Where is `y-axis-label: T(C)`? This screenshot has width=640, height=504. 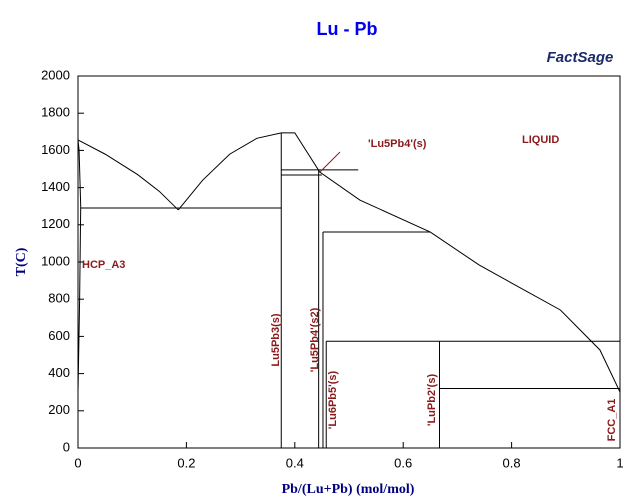 y-axis-label: T(C) is located at coordinates (21, 261).